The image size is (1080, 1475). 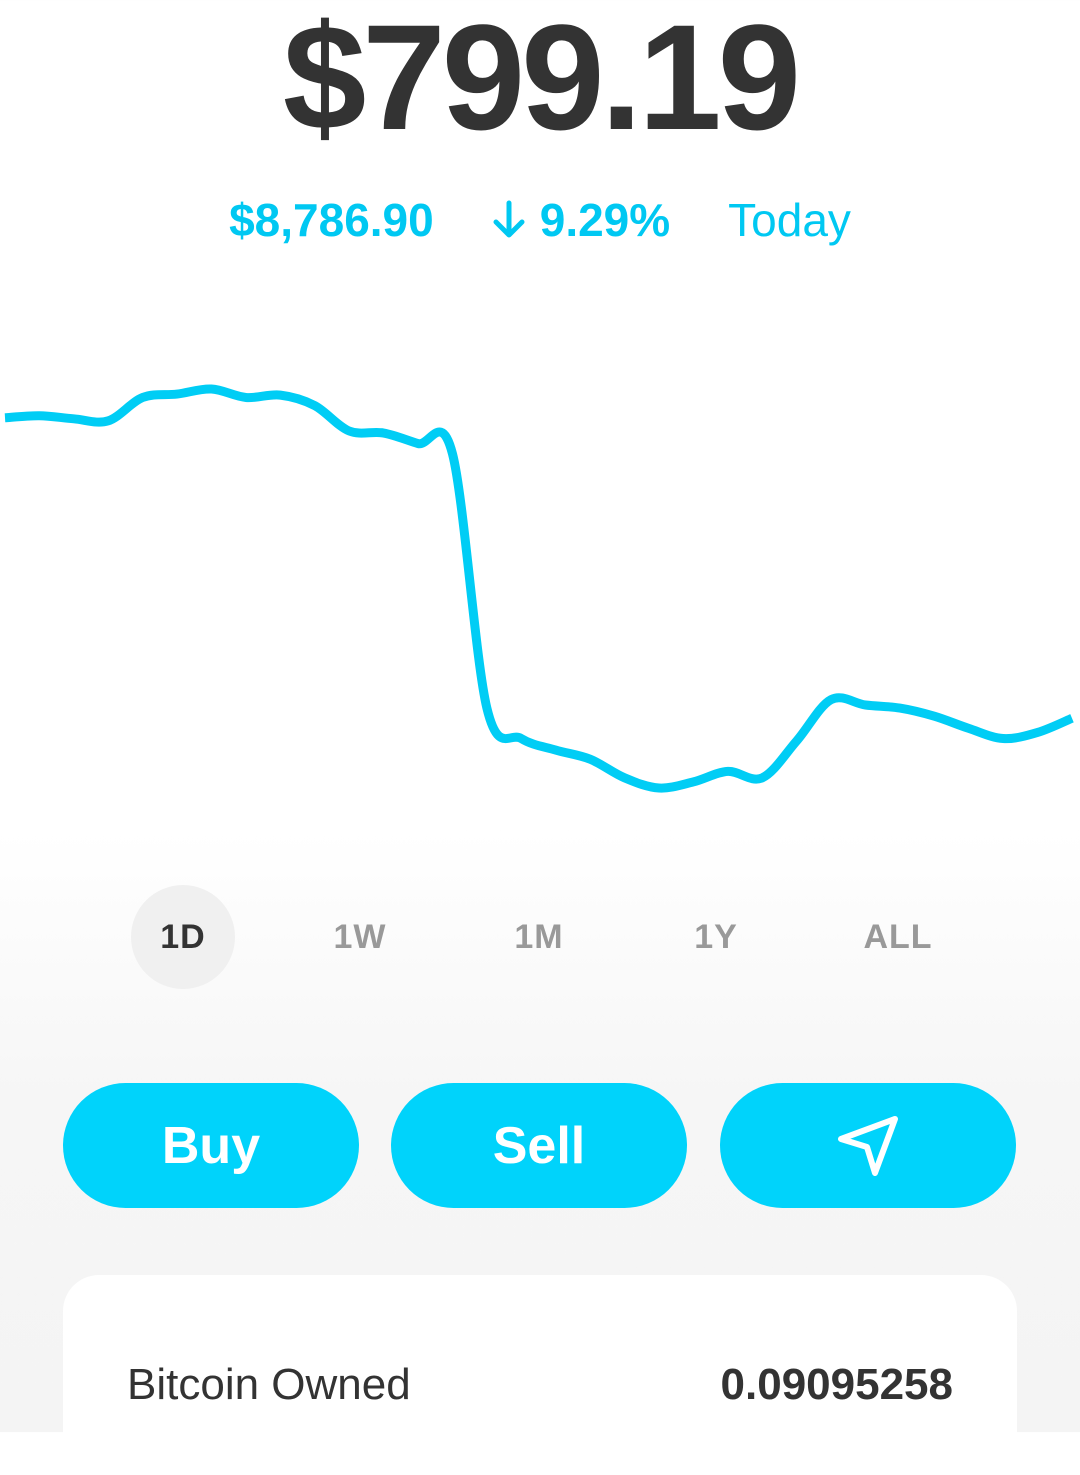 What do you see at coordinates (605, 220) in the screenshot?
I see `change-percent: 9.29%` at bounding box center [605, 220].